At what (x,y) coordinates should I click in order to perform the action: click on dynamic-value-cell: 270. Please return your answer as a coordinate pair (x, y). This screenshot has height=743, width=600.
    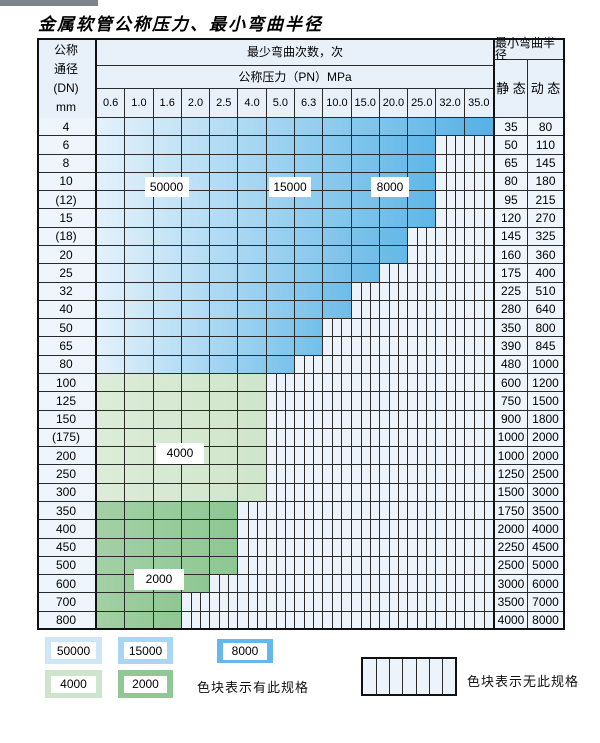
    Looking at the image, I should click on (545, 218).